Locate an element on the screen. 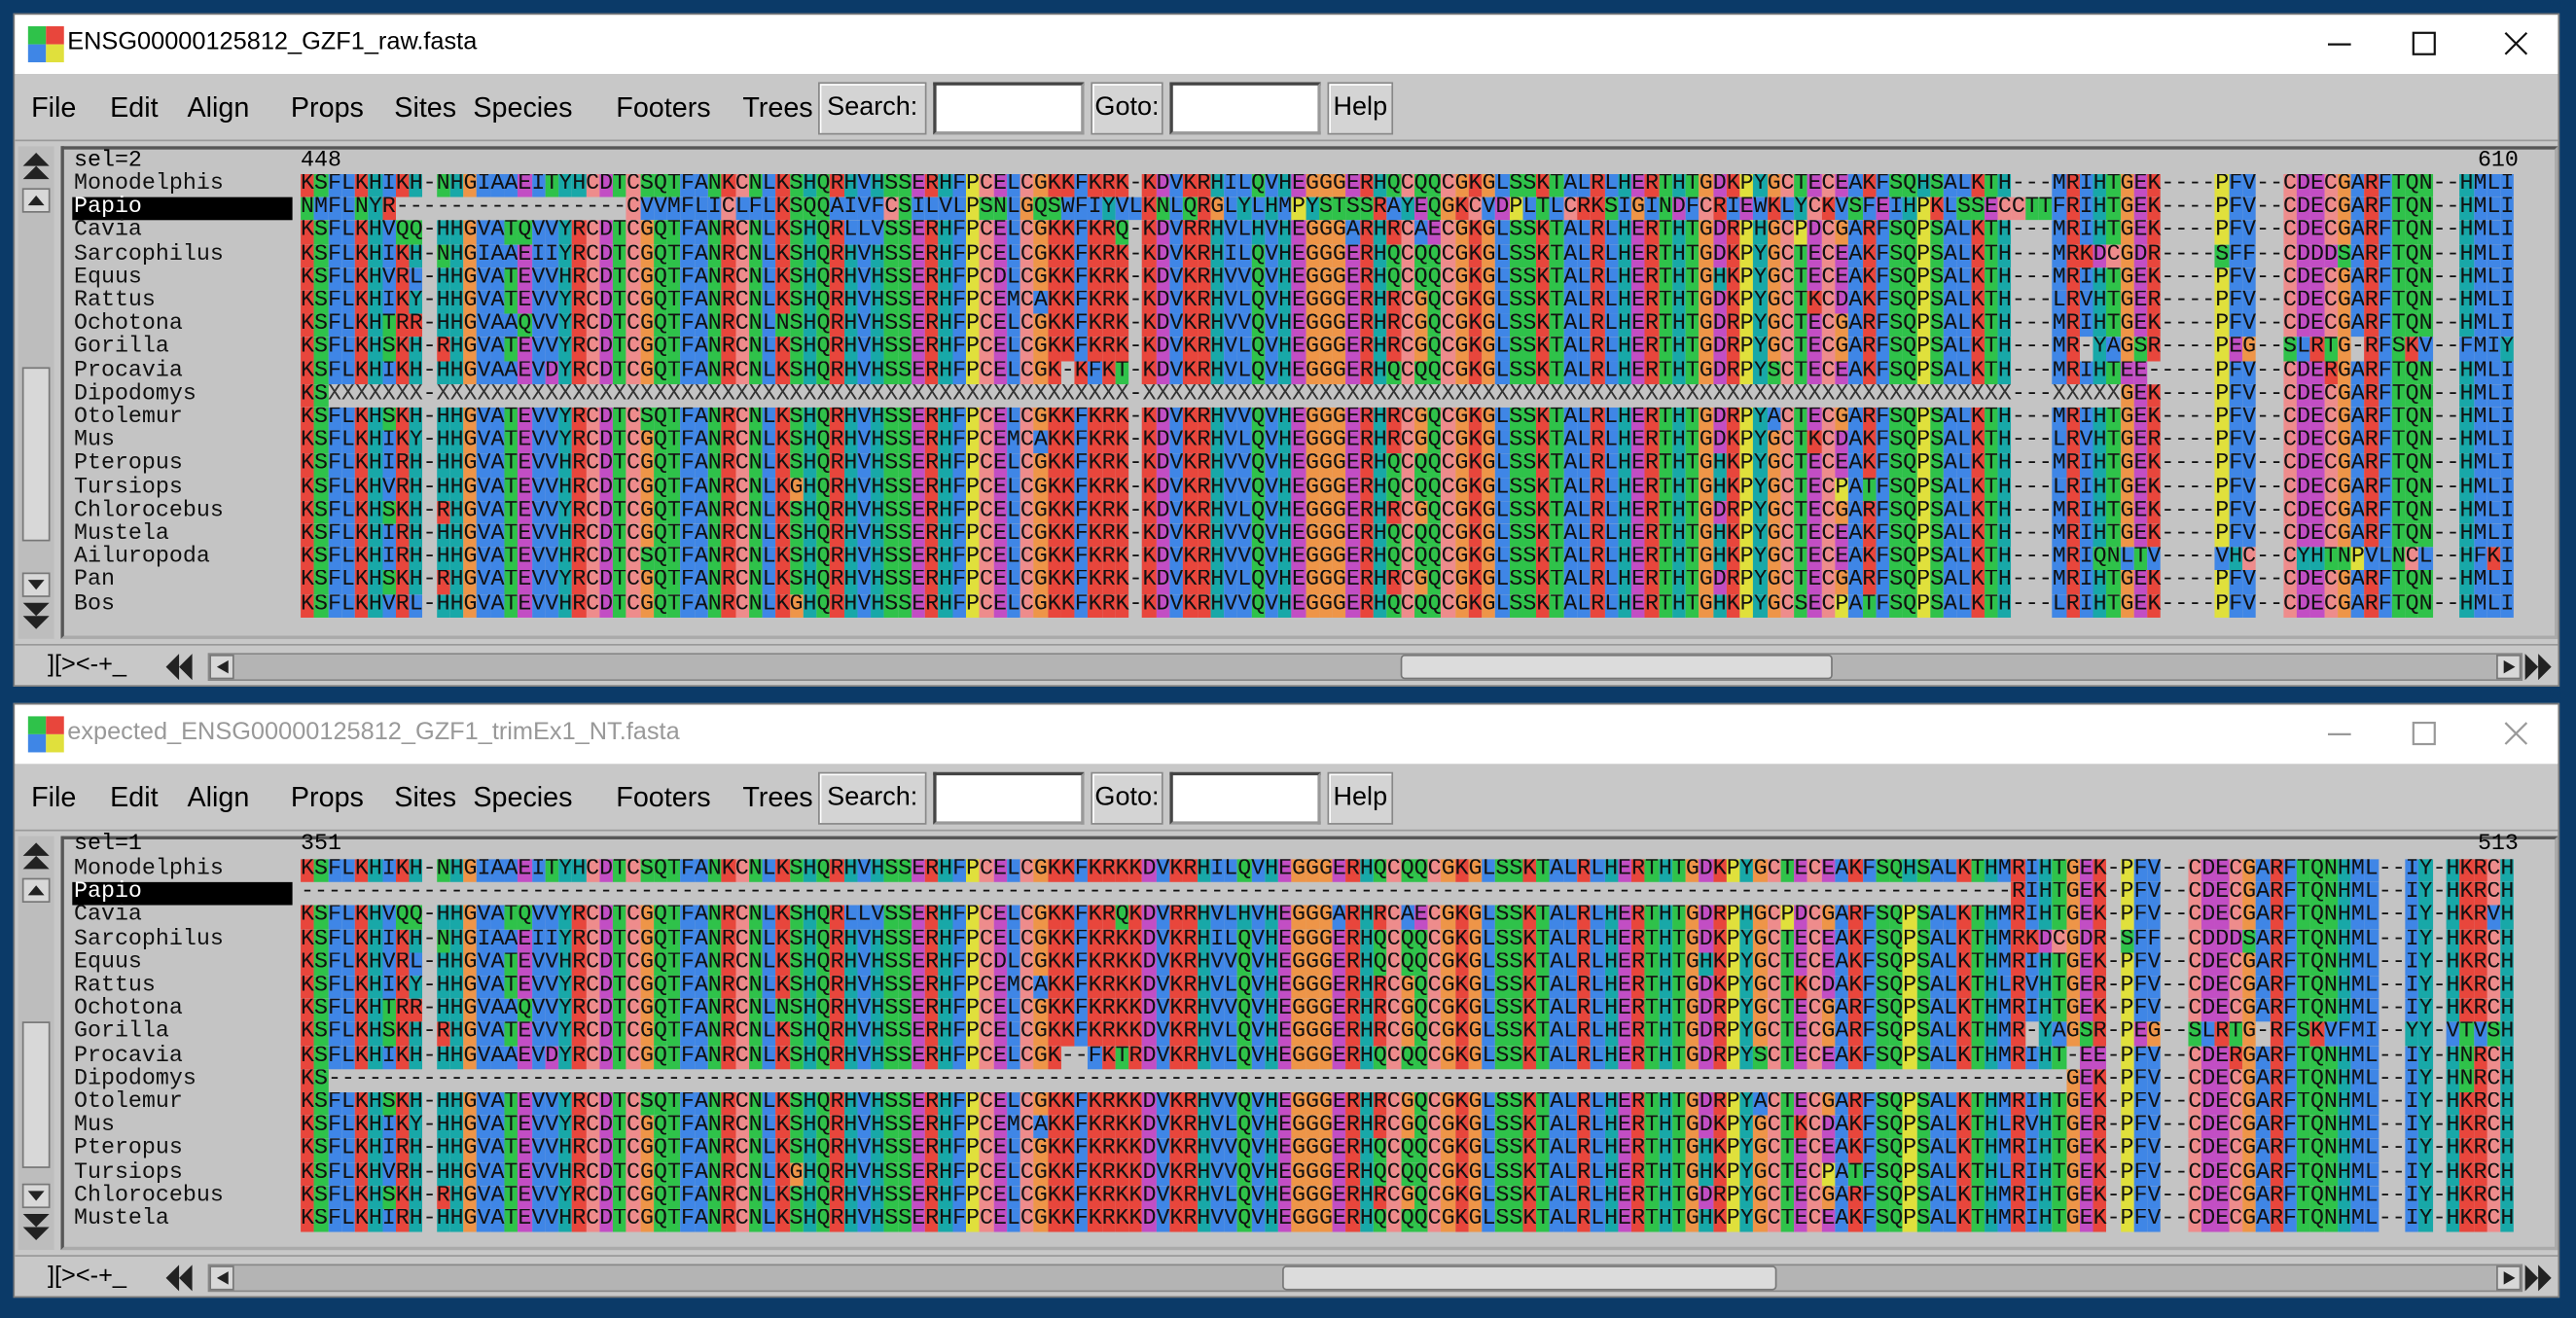  species-name: Pteropus is located at coordinates (128, 465).